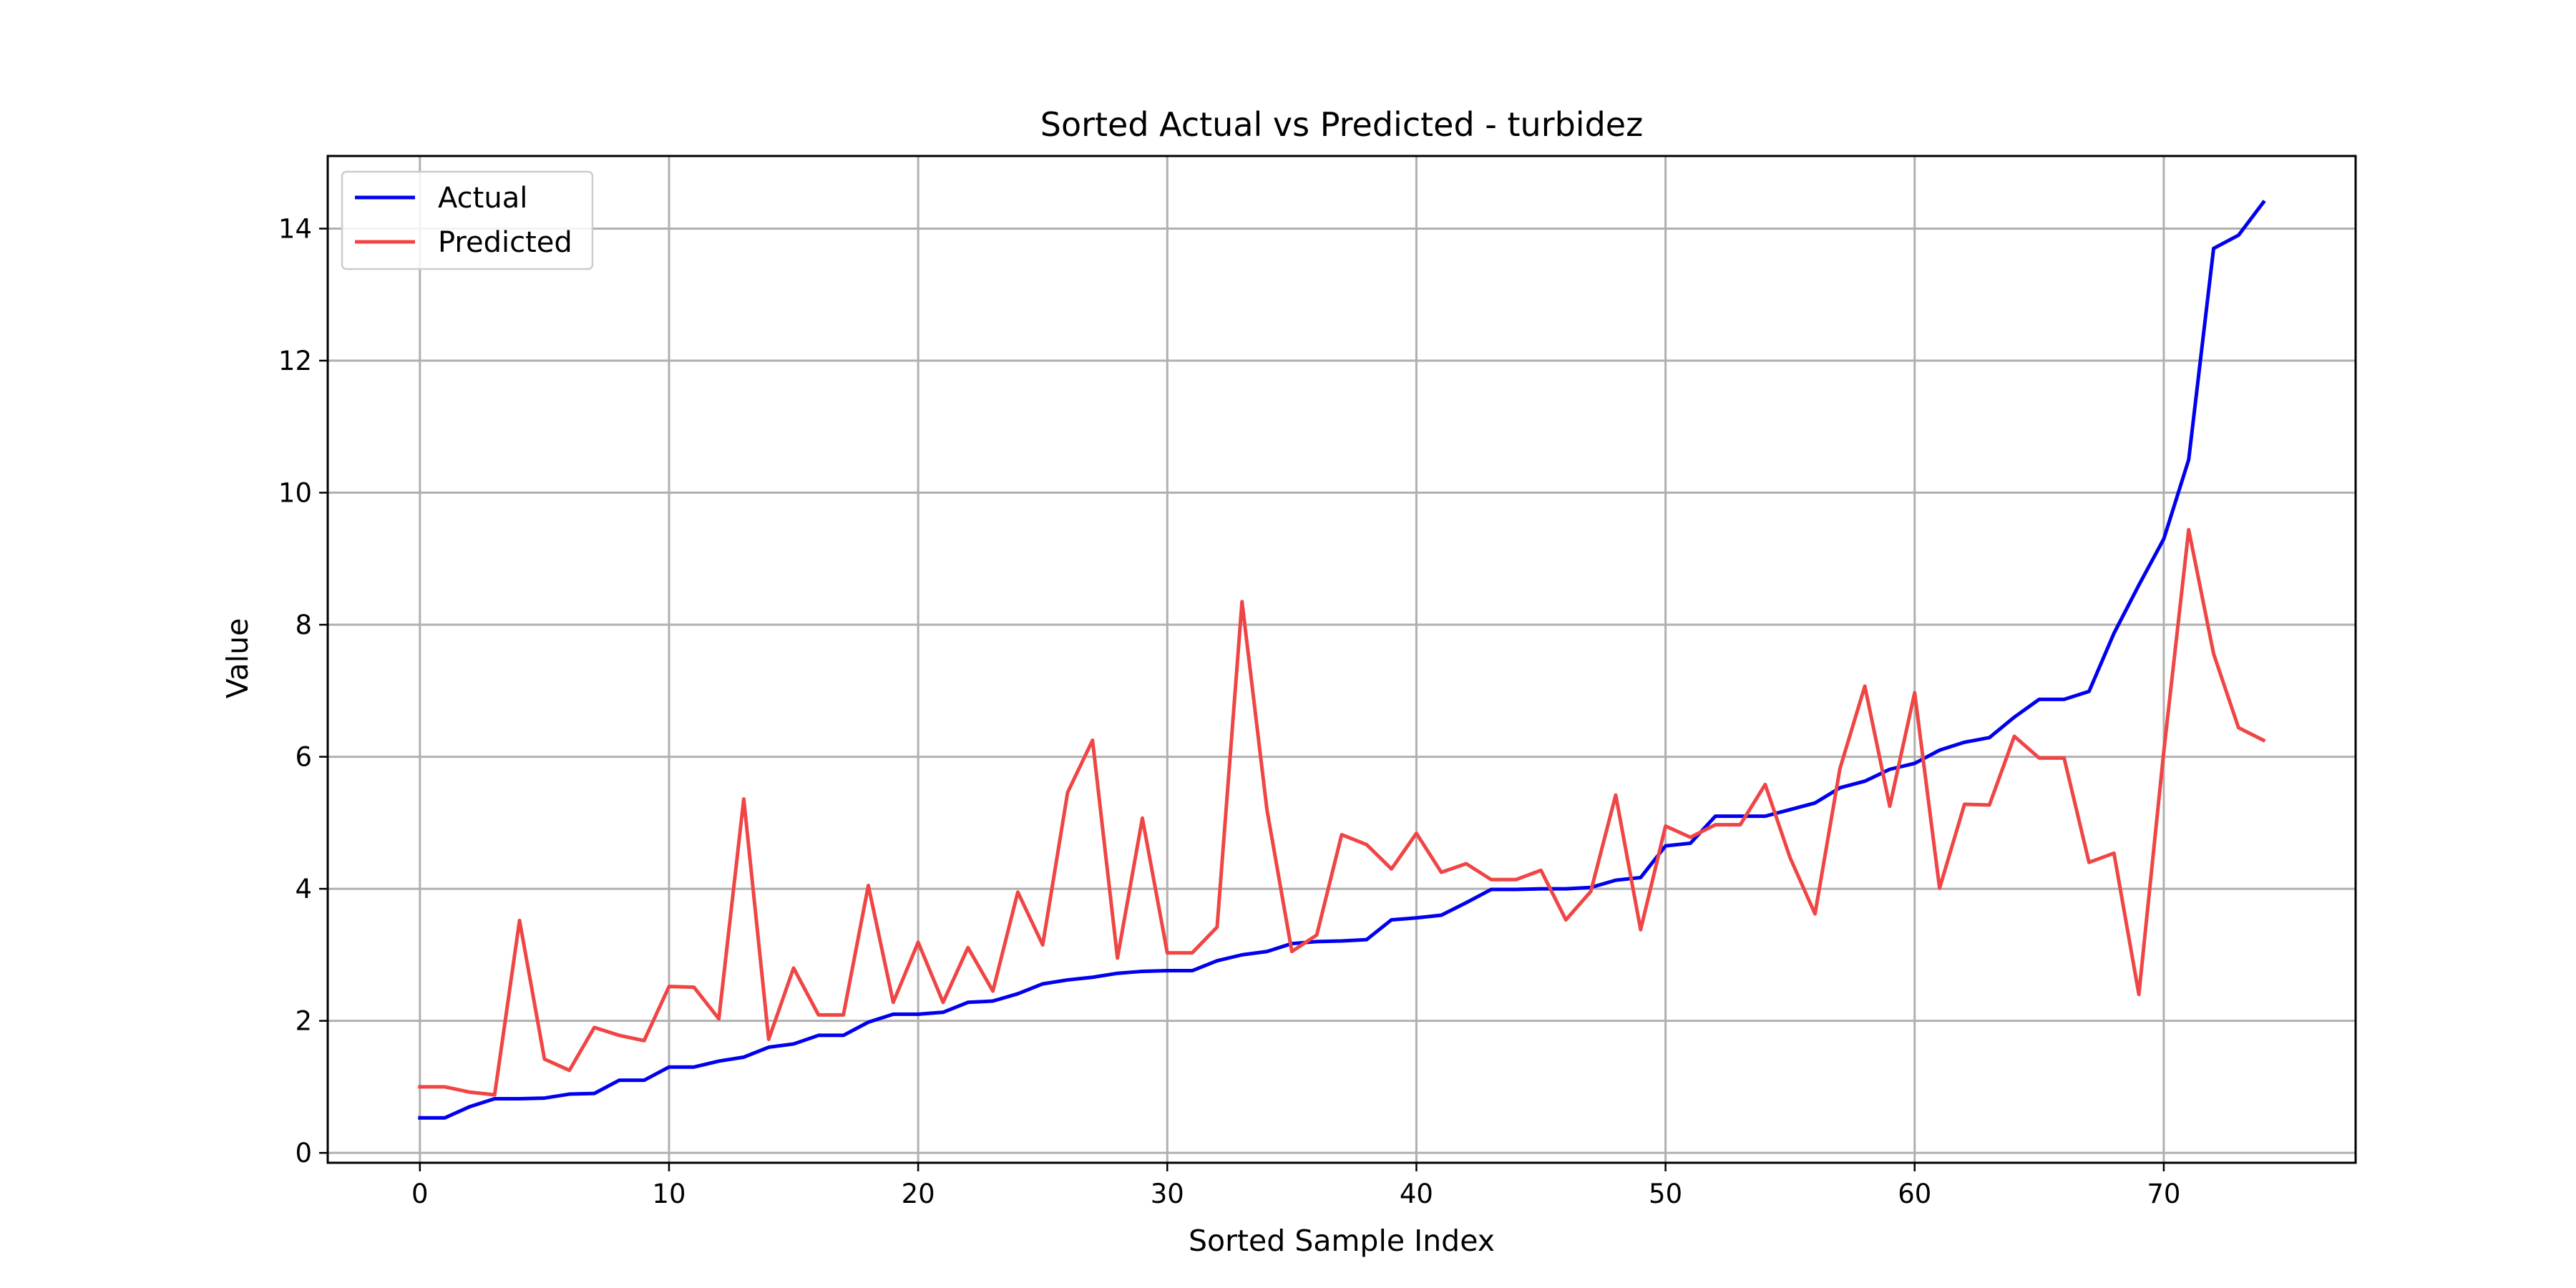 The width and height of the screenshot is (2576, 1288). I want to click on chart-title: Sorted Actual vs Predicted - turbidez, so click(1341, 124).